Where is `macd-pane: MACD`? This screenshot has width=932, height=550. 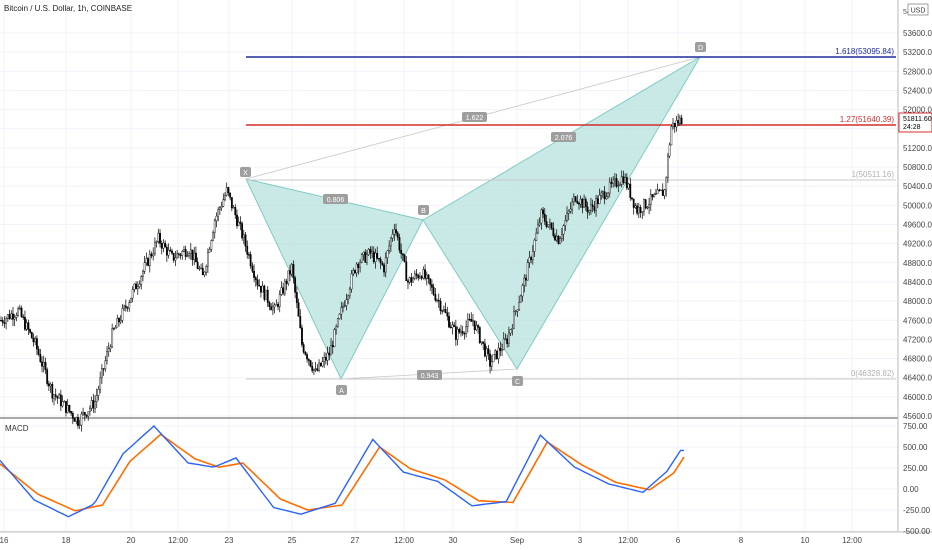 macd-pane: MACD is located at coordinates (342, 471).